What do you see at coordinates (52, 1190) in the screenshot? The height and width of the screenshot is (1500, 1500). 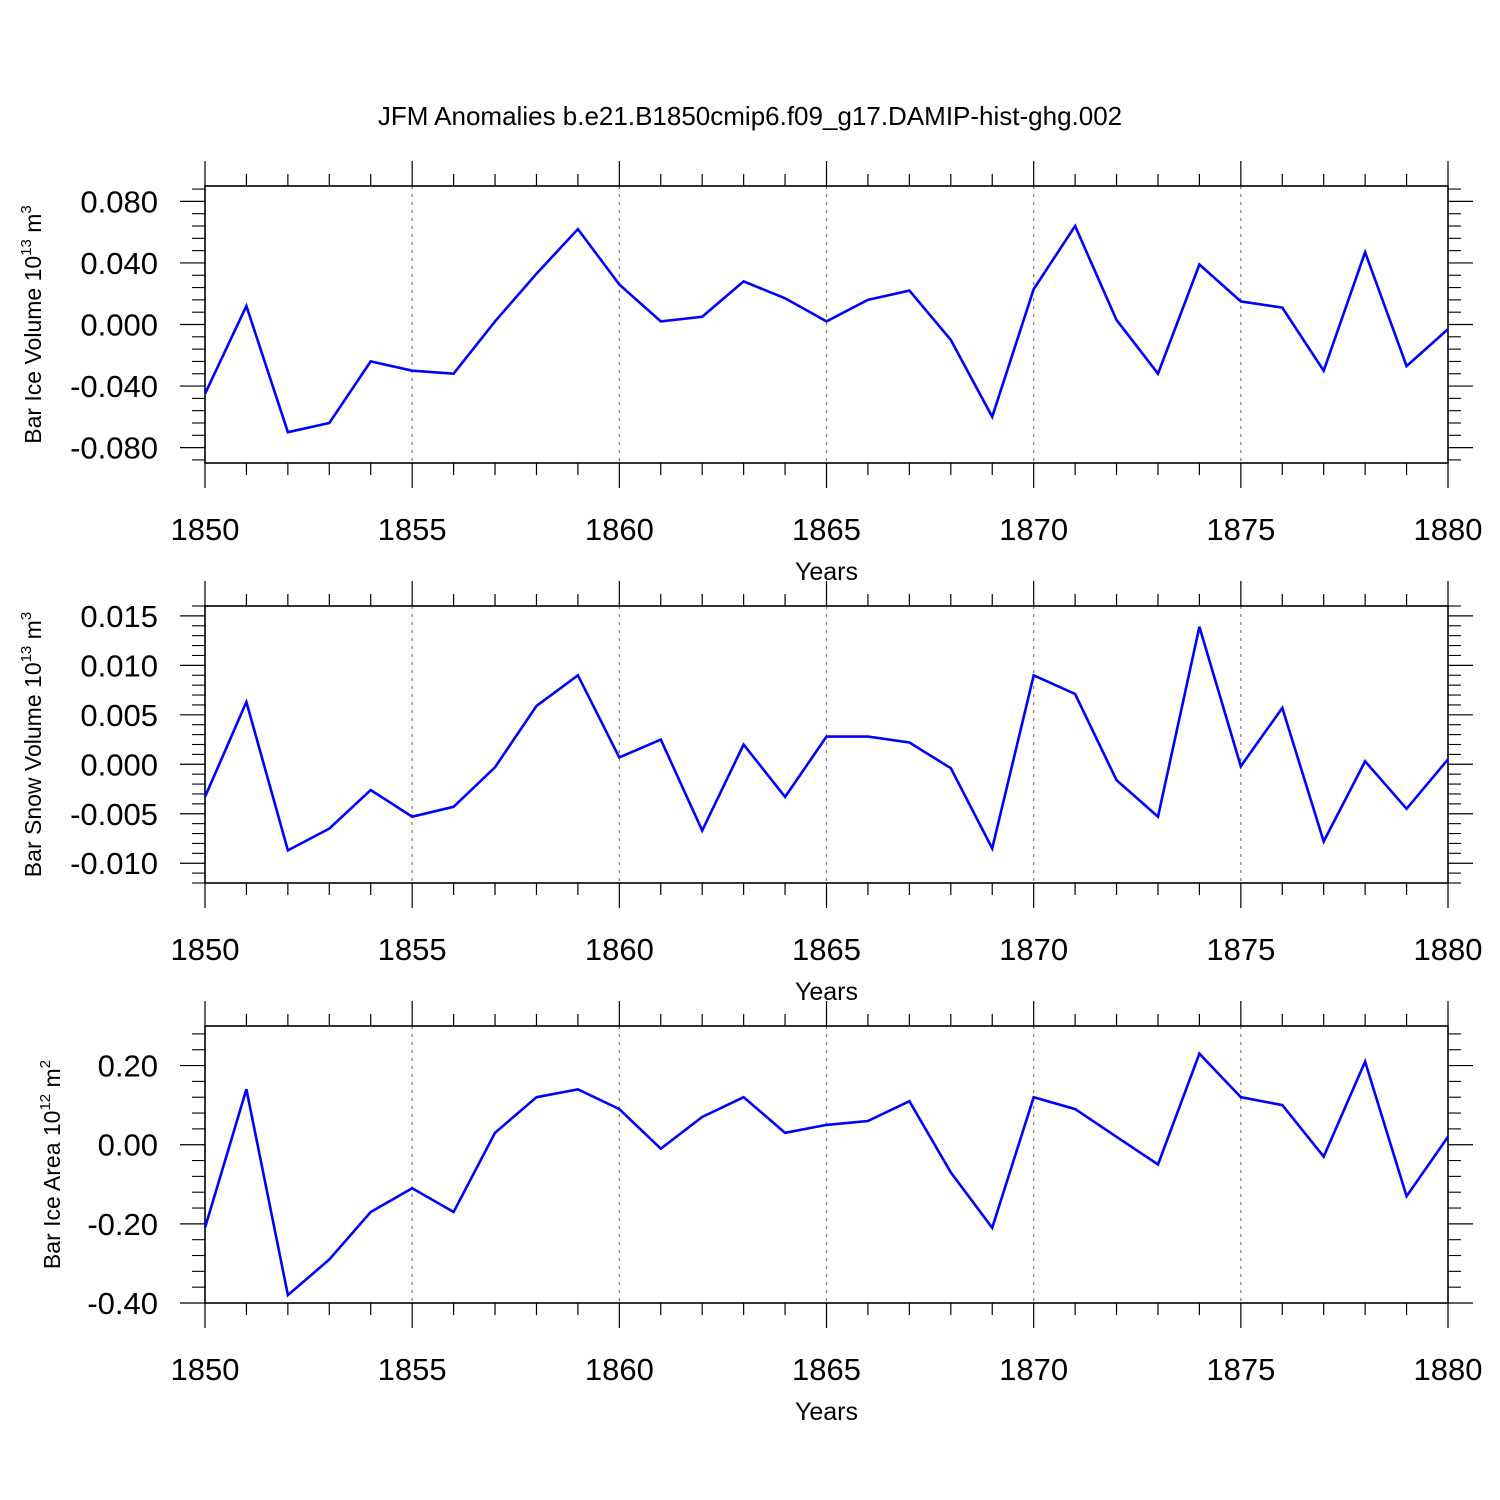 I see `y-axis-title-main: Bar Ice Area 10` at bounding box center [52, 1190].